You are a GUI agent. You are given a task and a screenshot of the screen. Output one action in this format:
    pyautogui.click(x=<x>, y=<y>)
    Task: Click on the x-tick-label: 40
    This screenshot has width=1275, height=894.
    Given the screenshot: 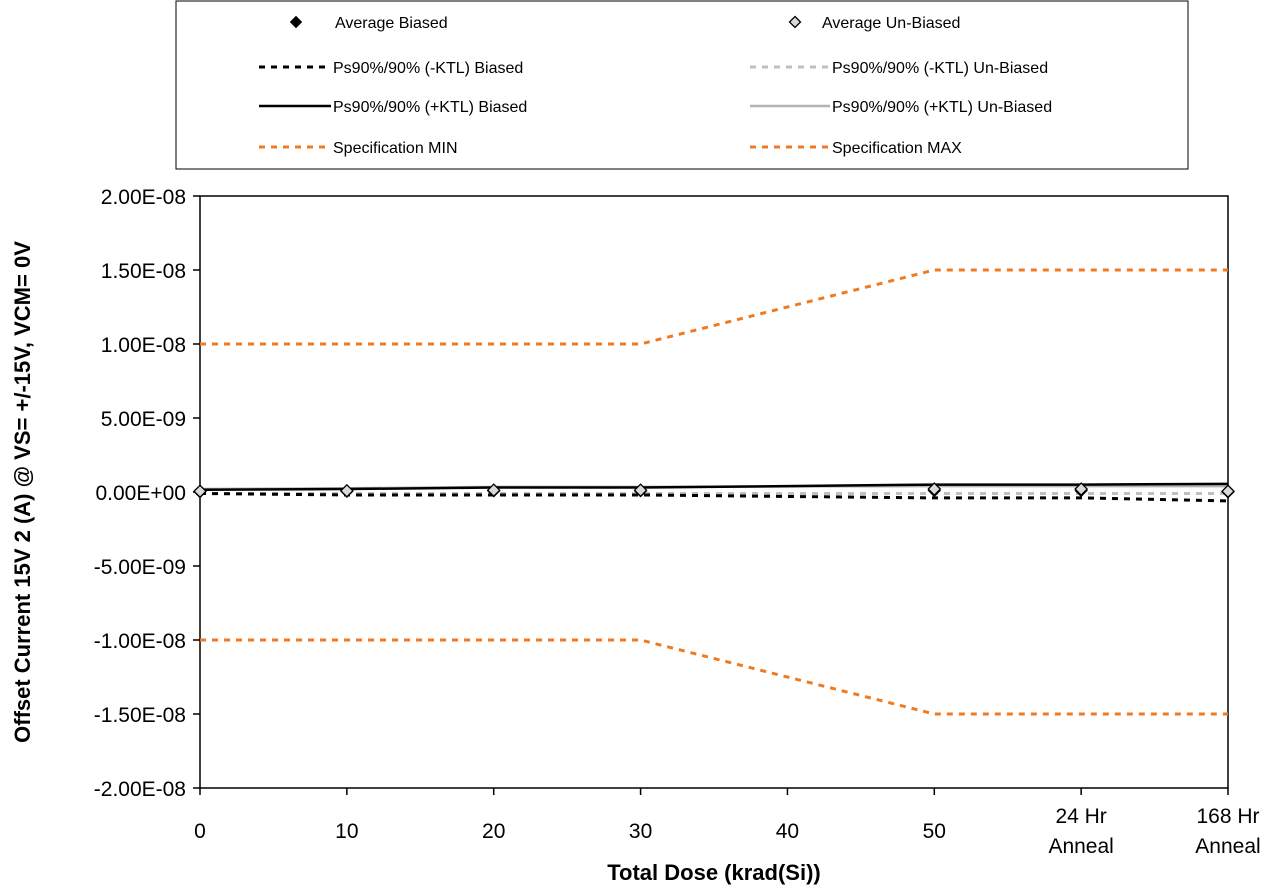 What is the action you would take?
    pyautogui.click(x=787, y=831)
    